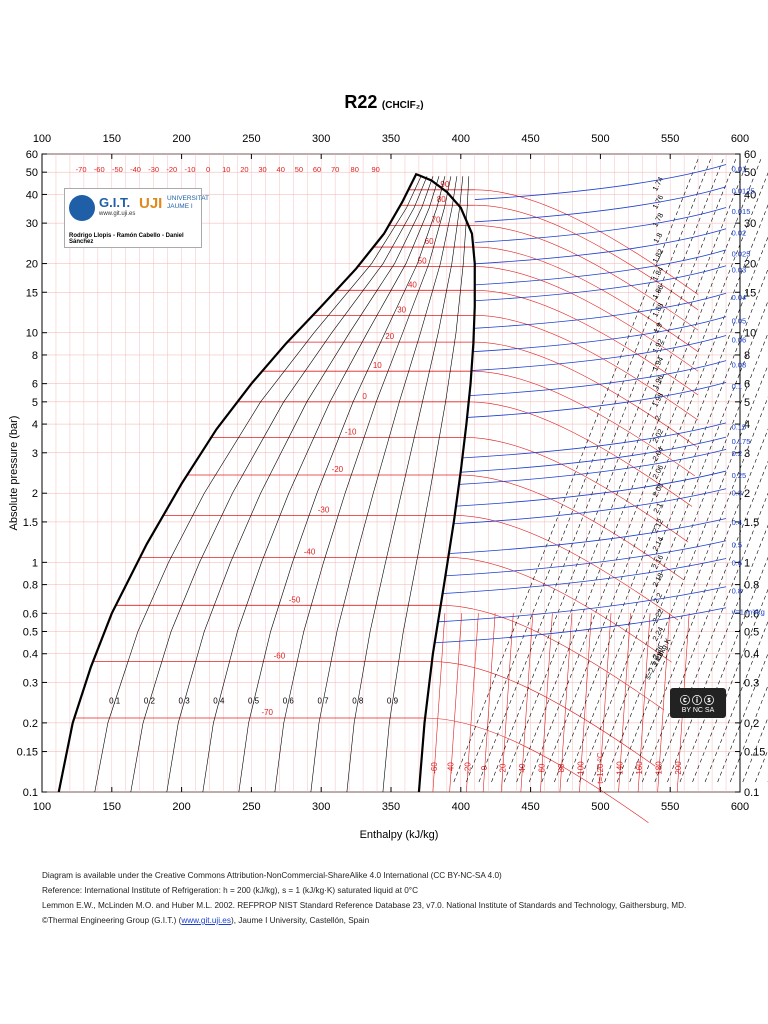  I want to click on git-logo-icon, so click(82, 208).